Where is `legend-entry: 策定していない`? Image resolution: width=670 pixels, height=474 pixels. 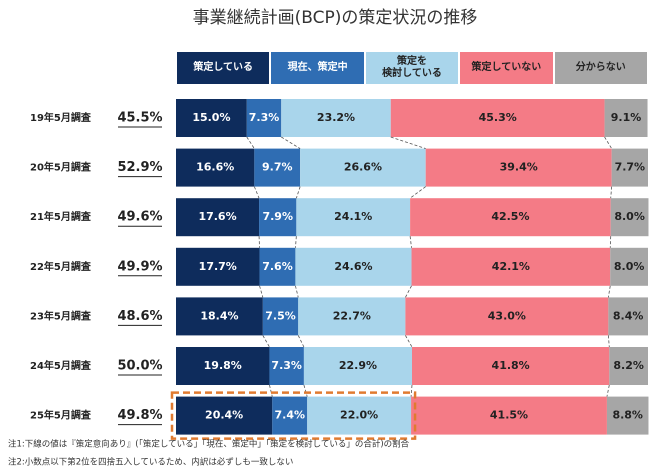
legend-entry: 策定していない is located at coordinates (506, 68).